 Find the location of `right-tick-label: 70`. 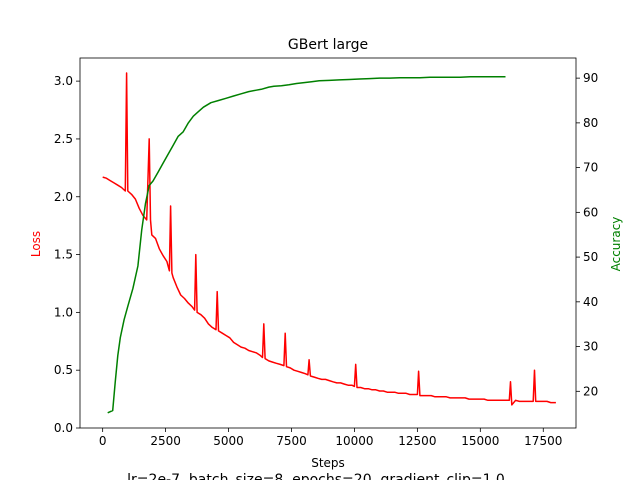

right-tick-label: 70 is located at coordinates (590, 168).